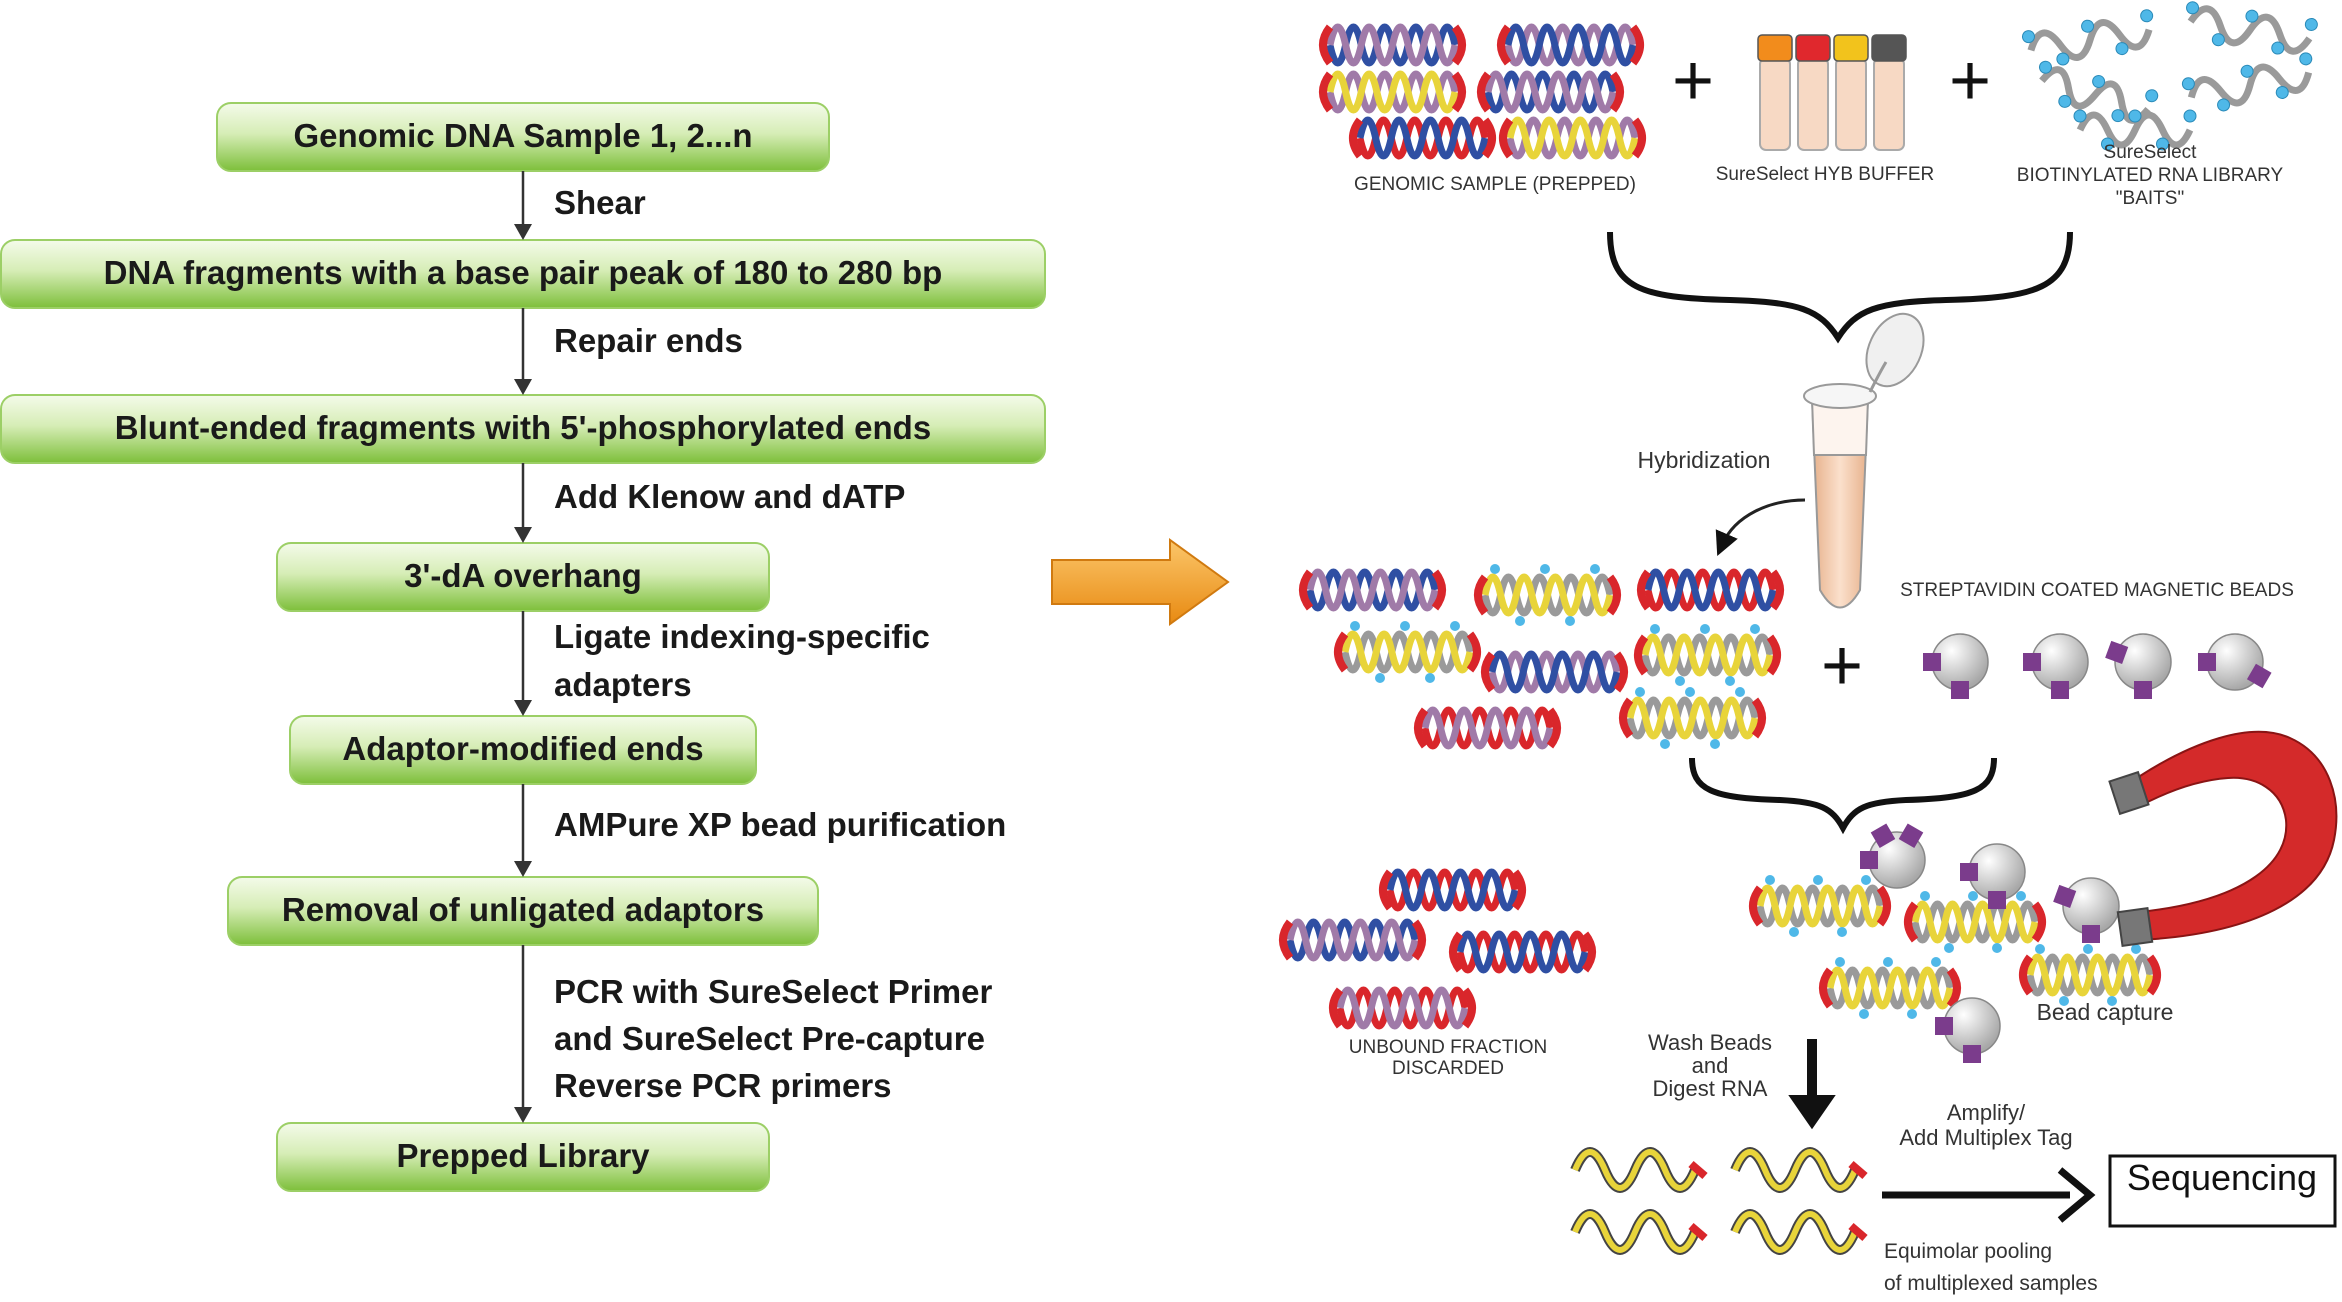 The height and width of the screenshot is (1302, 2342). What do you see at coordinates (773, 991) in the screenshot?
I see `flow-step-label: PCR with SureSelect Primer` at bounding box center [773, 991].